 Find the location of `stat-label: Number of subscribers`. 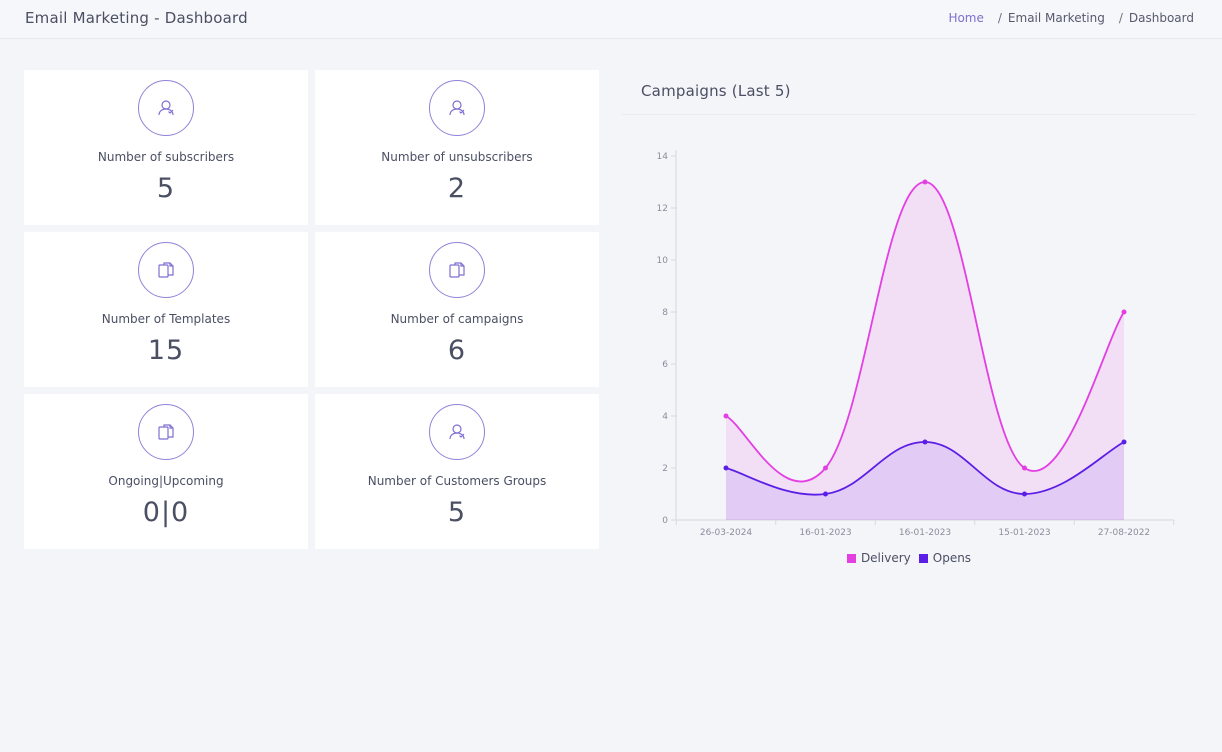

stat-label: Number of subscribers is located at coordinates (166, 157).